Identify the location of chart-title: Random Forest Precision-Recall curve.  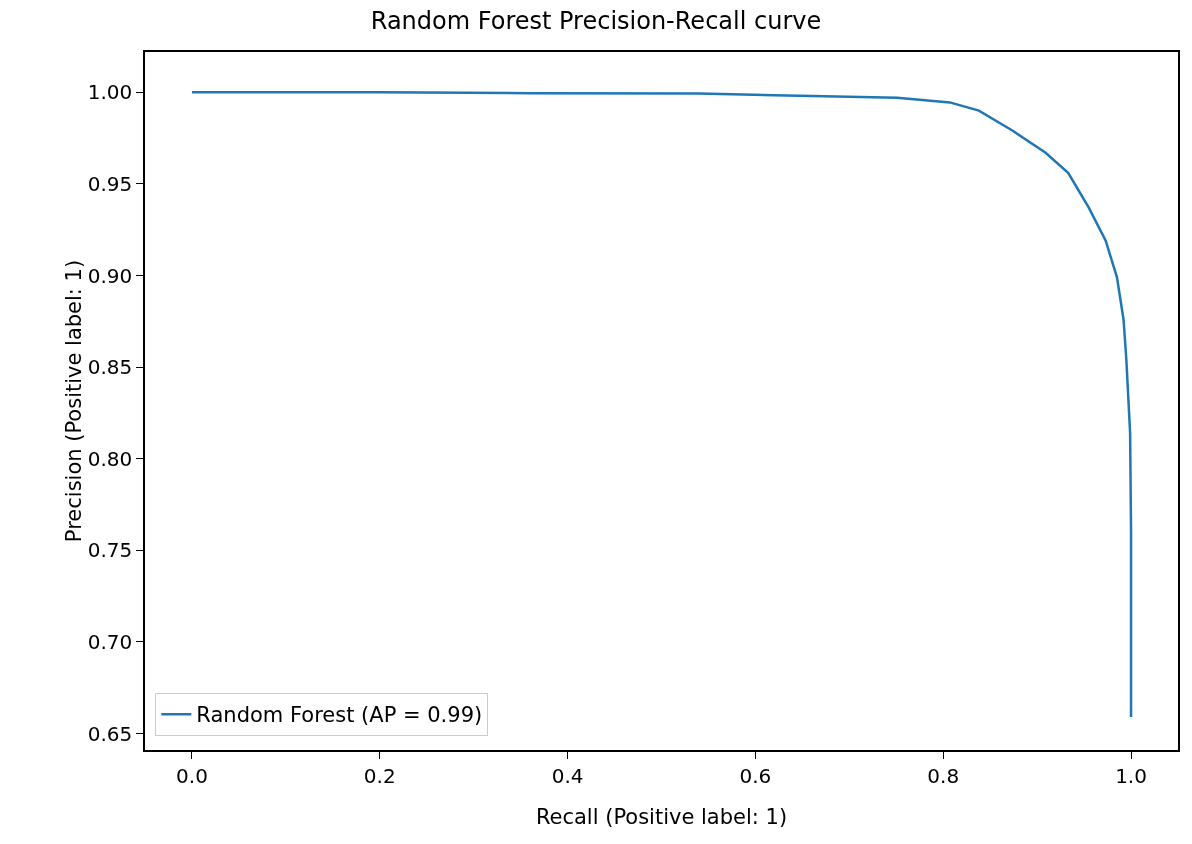
(596, 21).